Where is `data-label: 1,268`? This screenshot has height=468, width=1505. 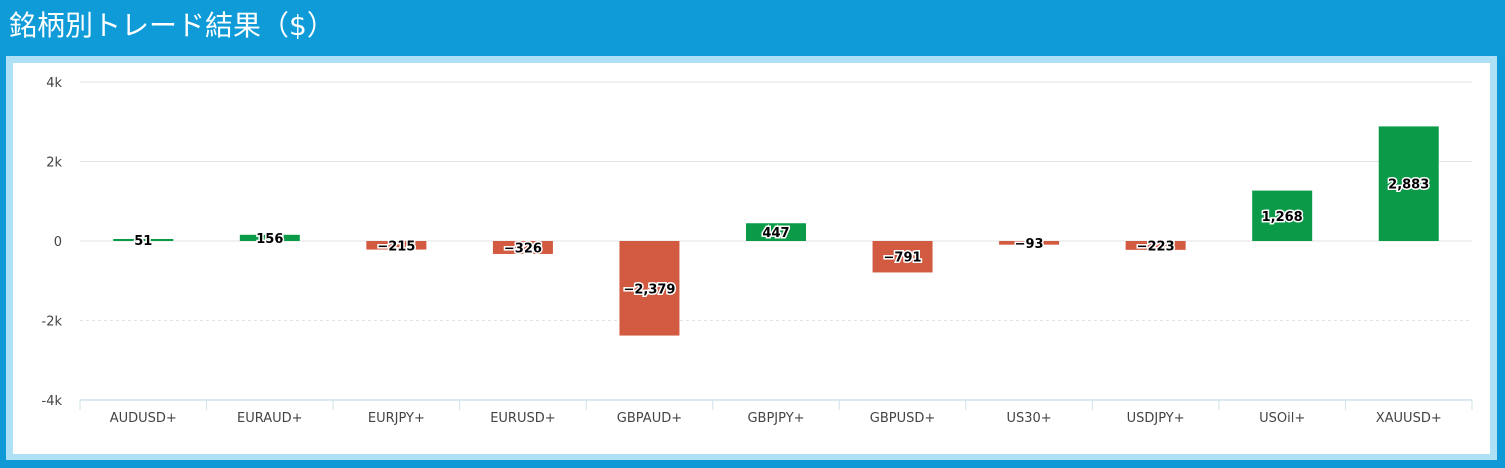
data-label: 1,268 is located at coordinates (1282, 217).